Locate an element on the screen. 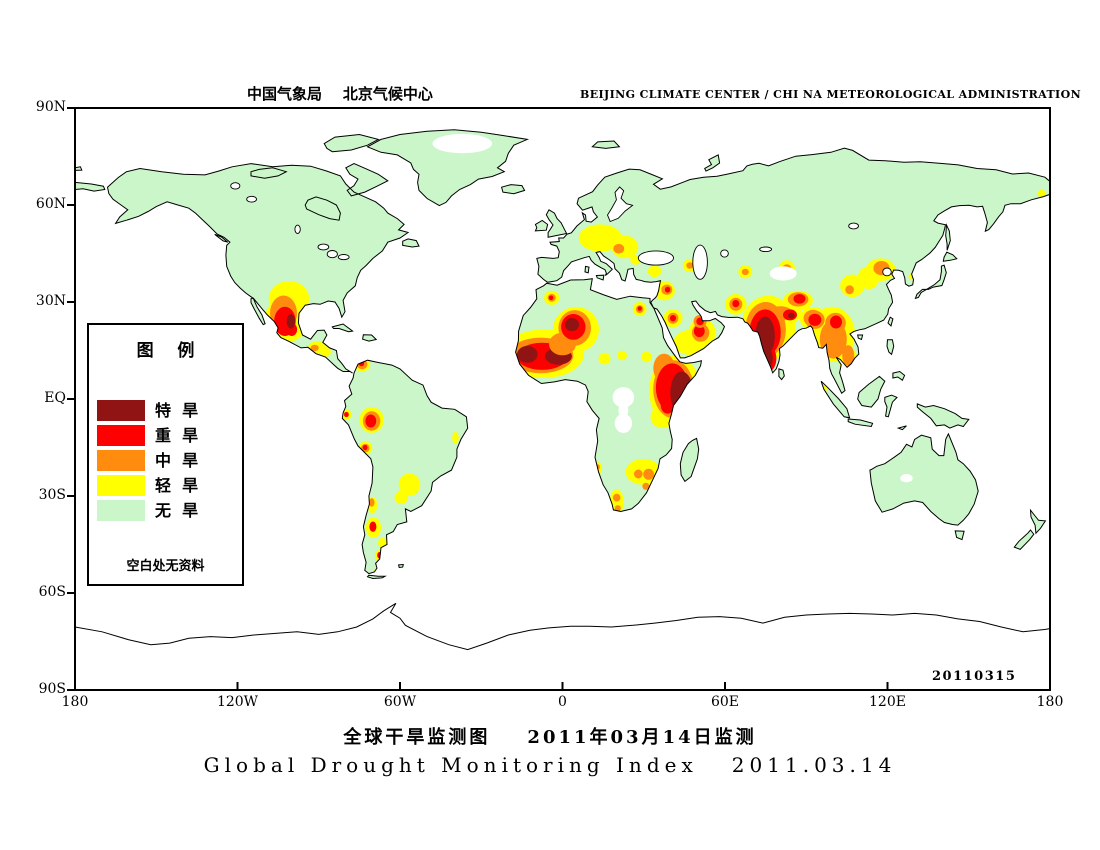 The height and width of the screenshot is (850, 1100). legend-label-extreme: 特 旱 is located at coordinates (177, 410).